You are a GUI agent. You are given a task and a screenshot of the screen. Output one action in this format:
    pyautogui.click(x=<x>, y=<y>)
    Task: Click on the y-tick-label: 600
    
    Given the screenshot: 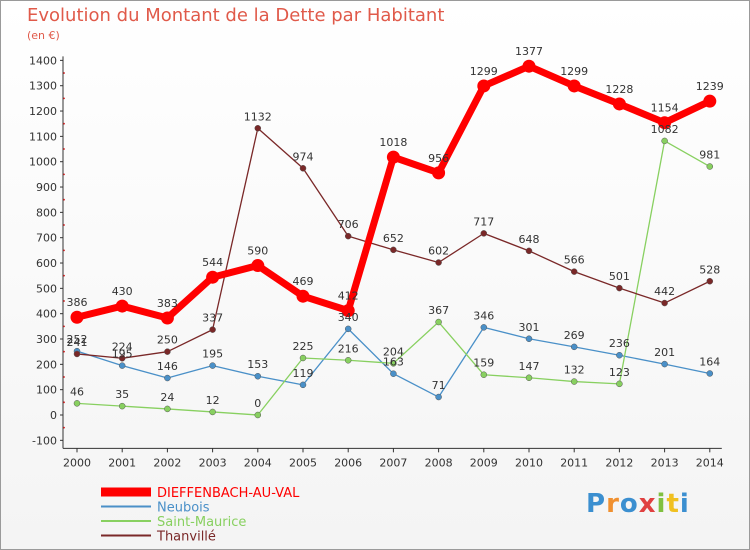 What is the action you would take?
    pyautogui.click(x=46, y=263)
    